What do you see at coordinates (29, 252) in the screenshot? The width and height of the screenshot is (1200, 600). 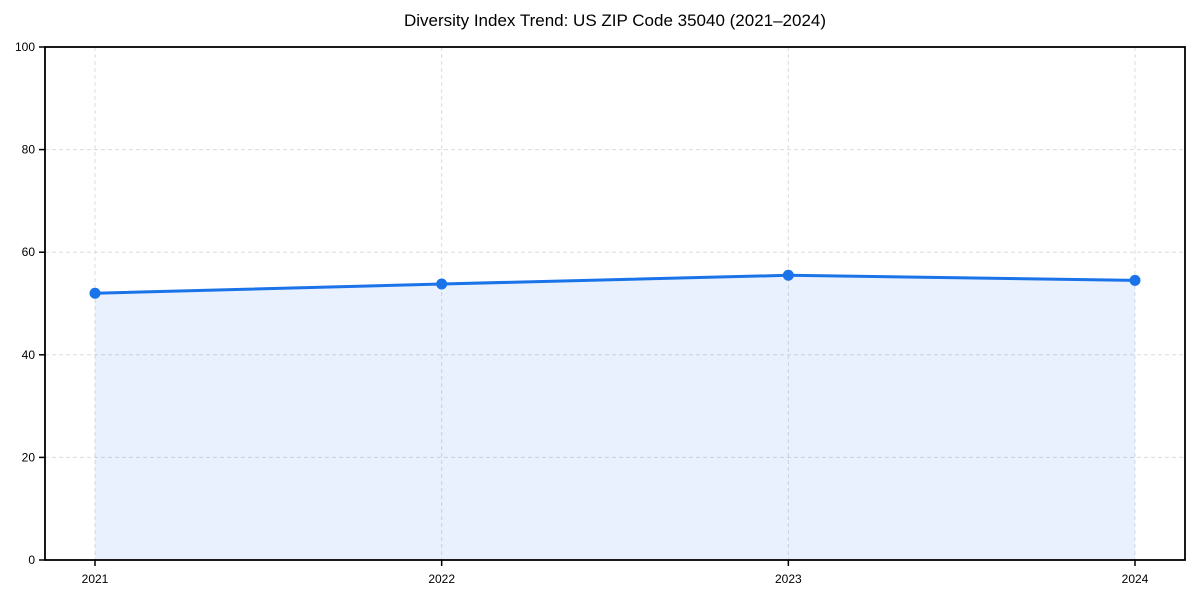 I see `y-axis-tick-label: 60` at bounding box center [29, 252].